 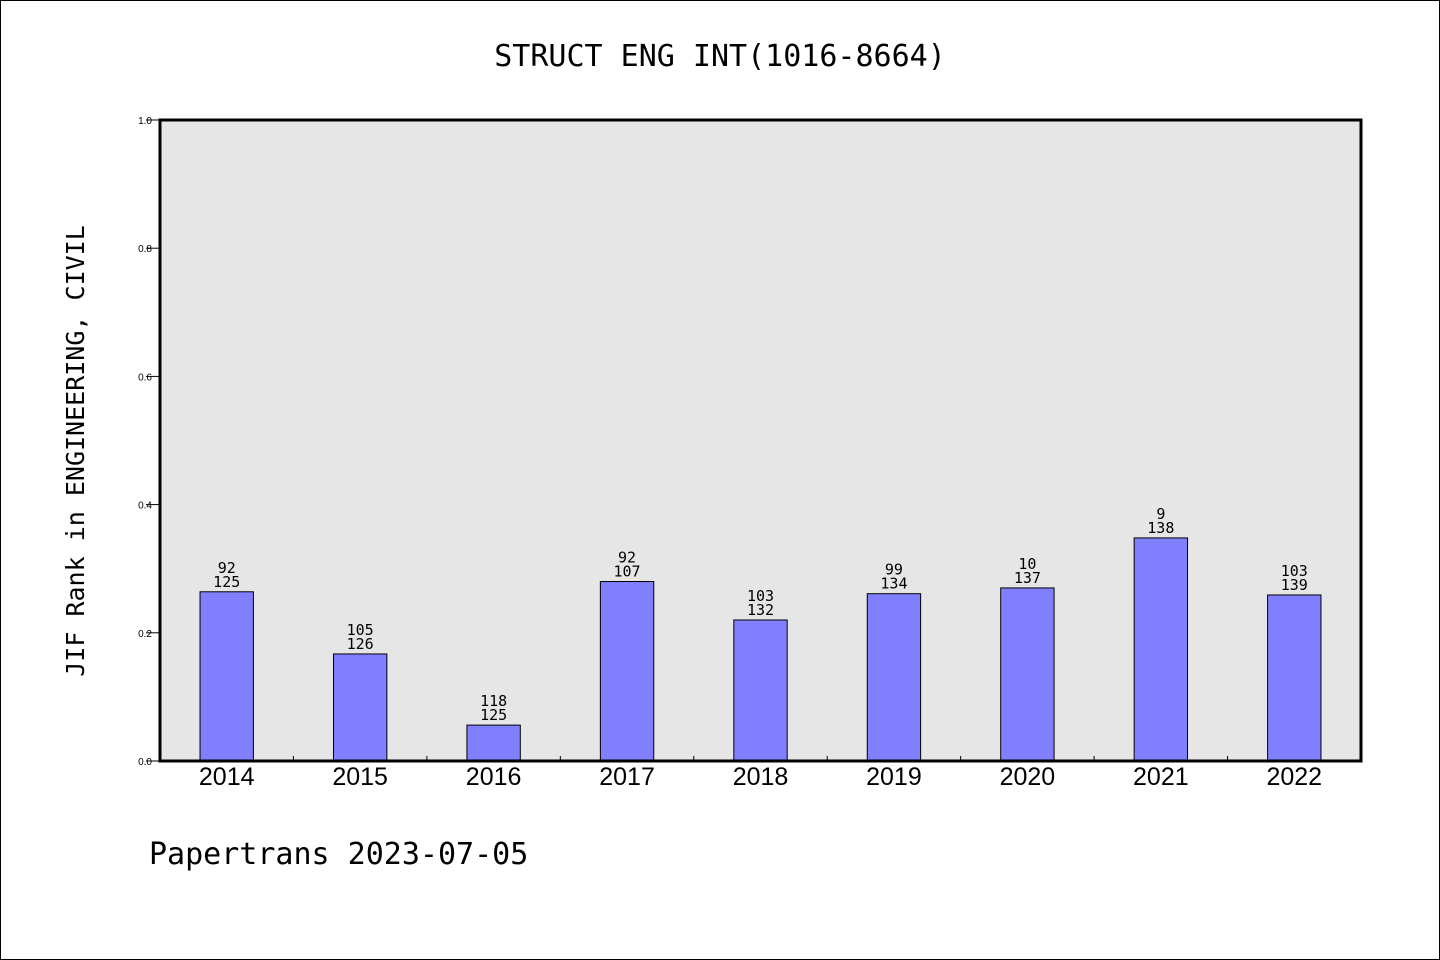 What do you see at coordinates (227, 777) in the screenshot?
I see `x-tick-label: 2014` at bounding box center [227, 777].